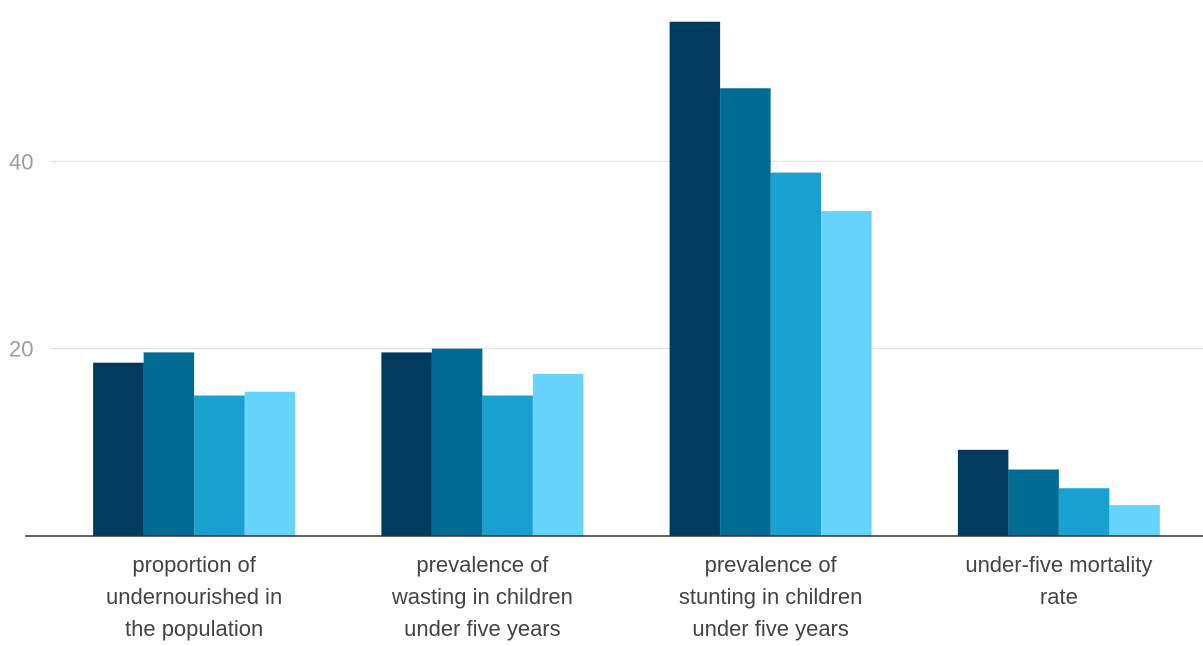 The width and height of the screenshot is (1203, 646). I want to click on category-label-line: wasting in children, so click(482, 596).